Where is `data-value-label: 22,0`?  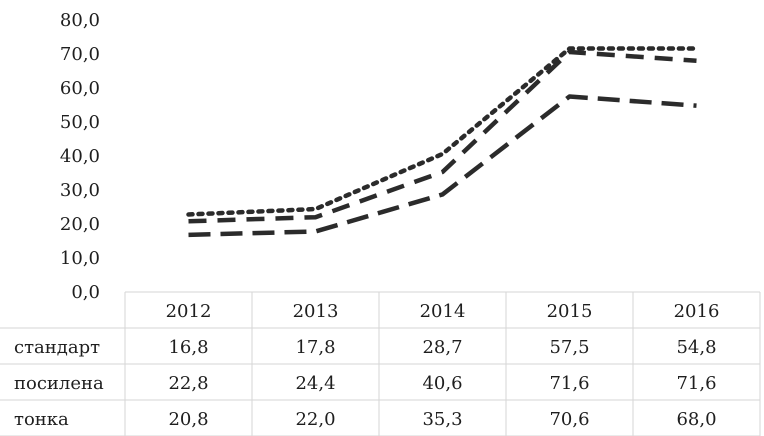 data-value-label: 22,0 is located at coordinates (315, 419).